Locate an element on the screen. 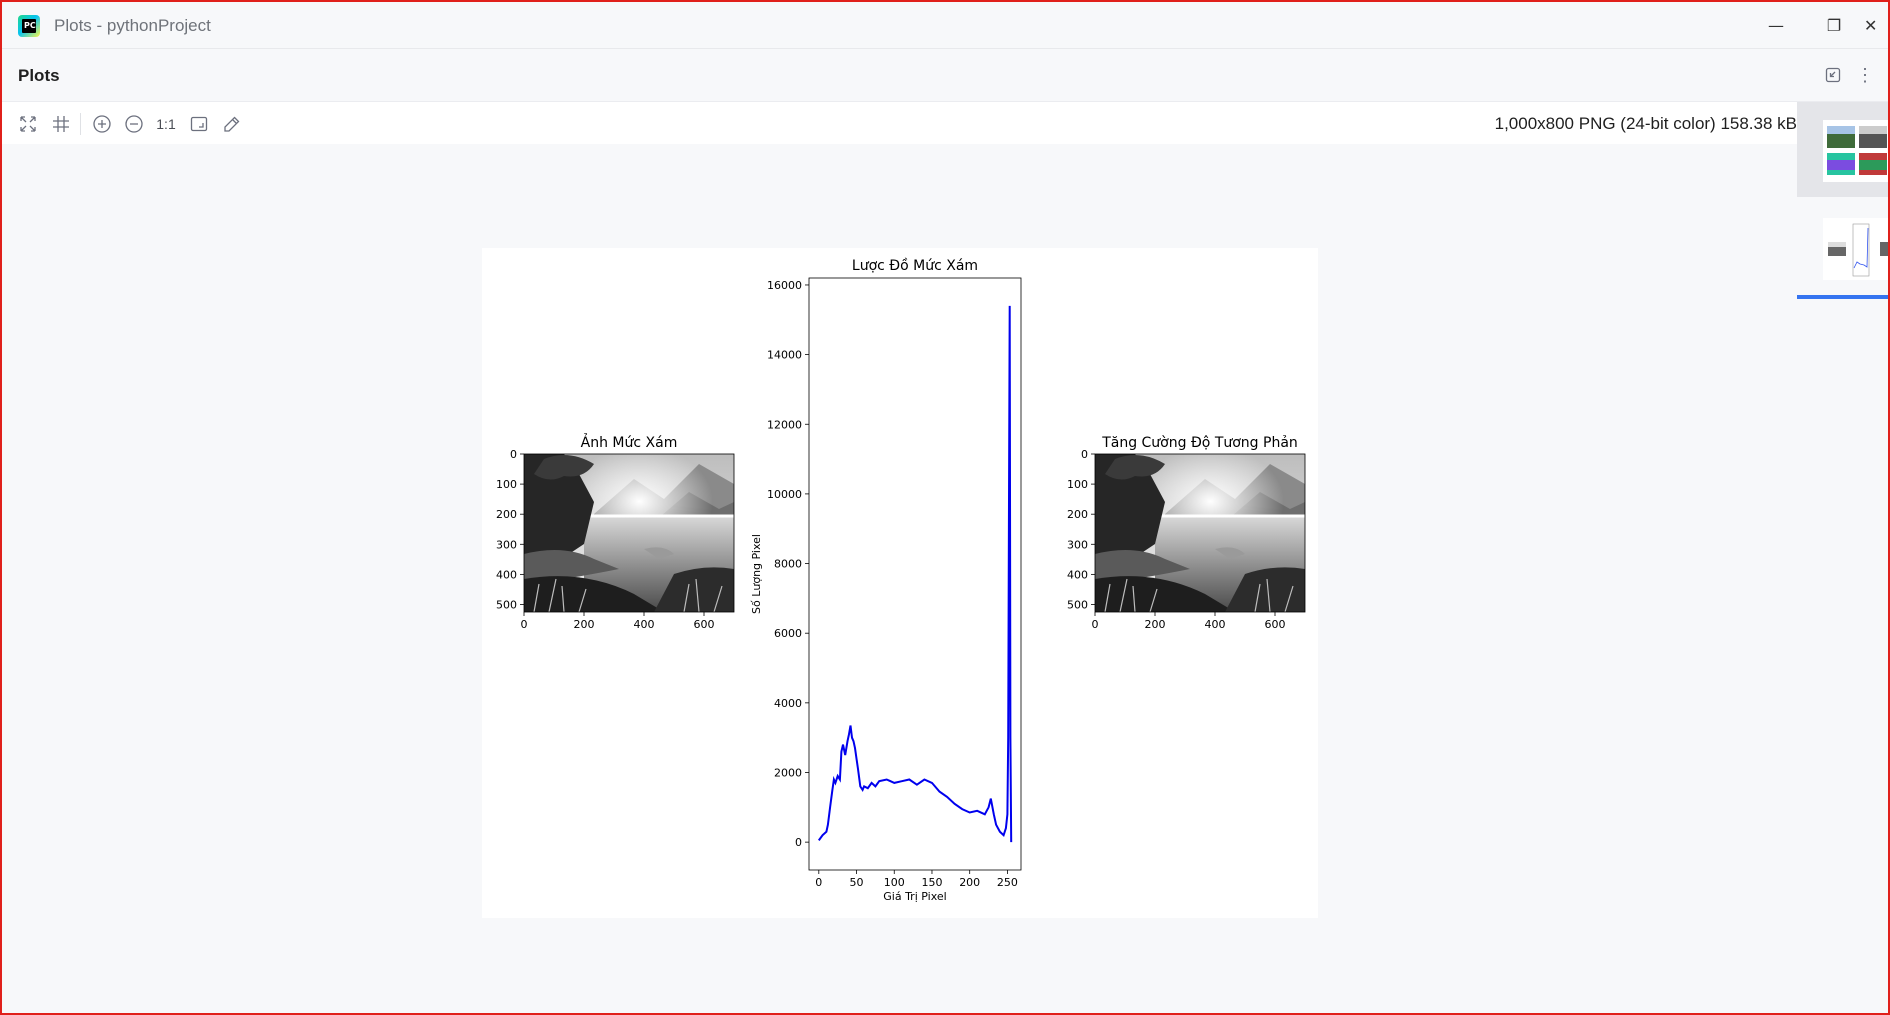  fit-zoom-icon is located at coordinates (28, 124).